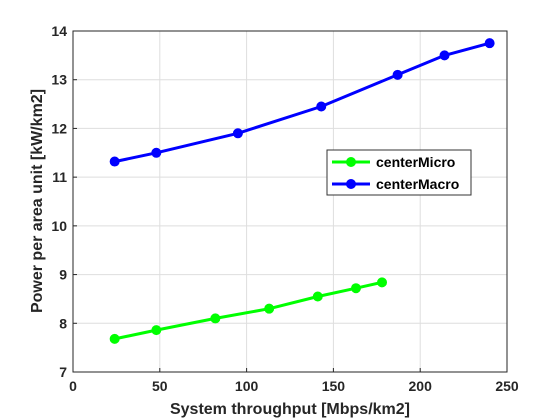 Image resolution: width=560 pixels, height=420 pixels. What do you see at coordinates (248, 310) in the screenshot?
I see `series-centerMicro` at bounding box center [248, 310].